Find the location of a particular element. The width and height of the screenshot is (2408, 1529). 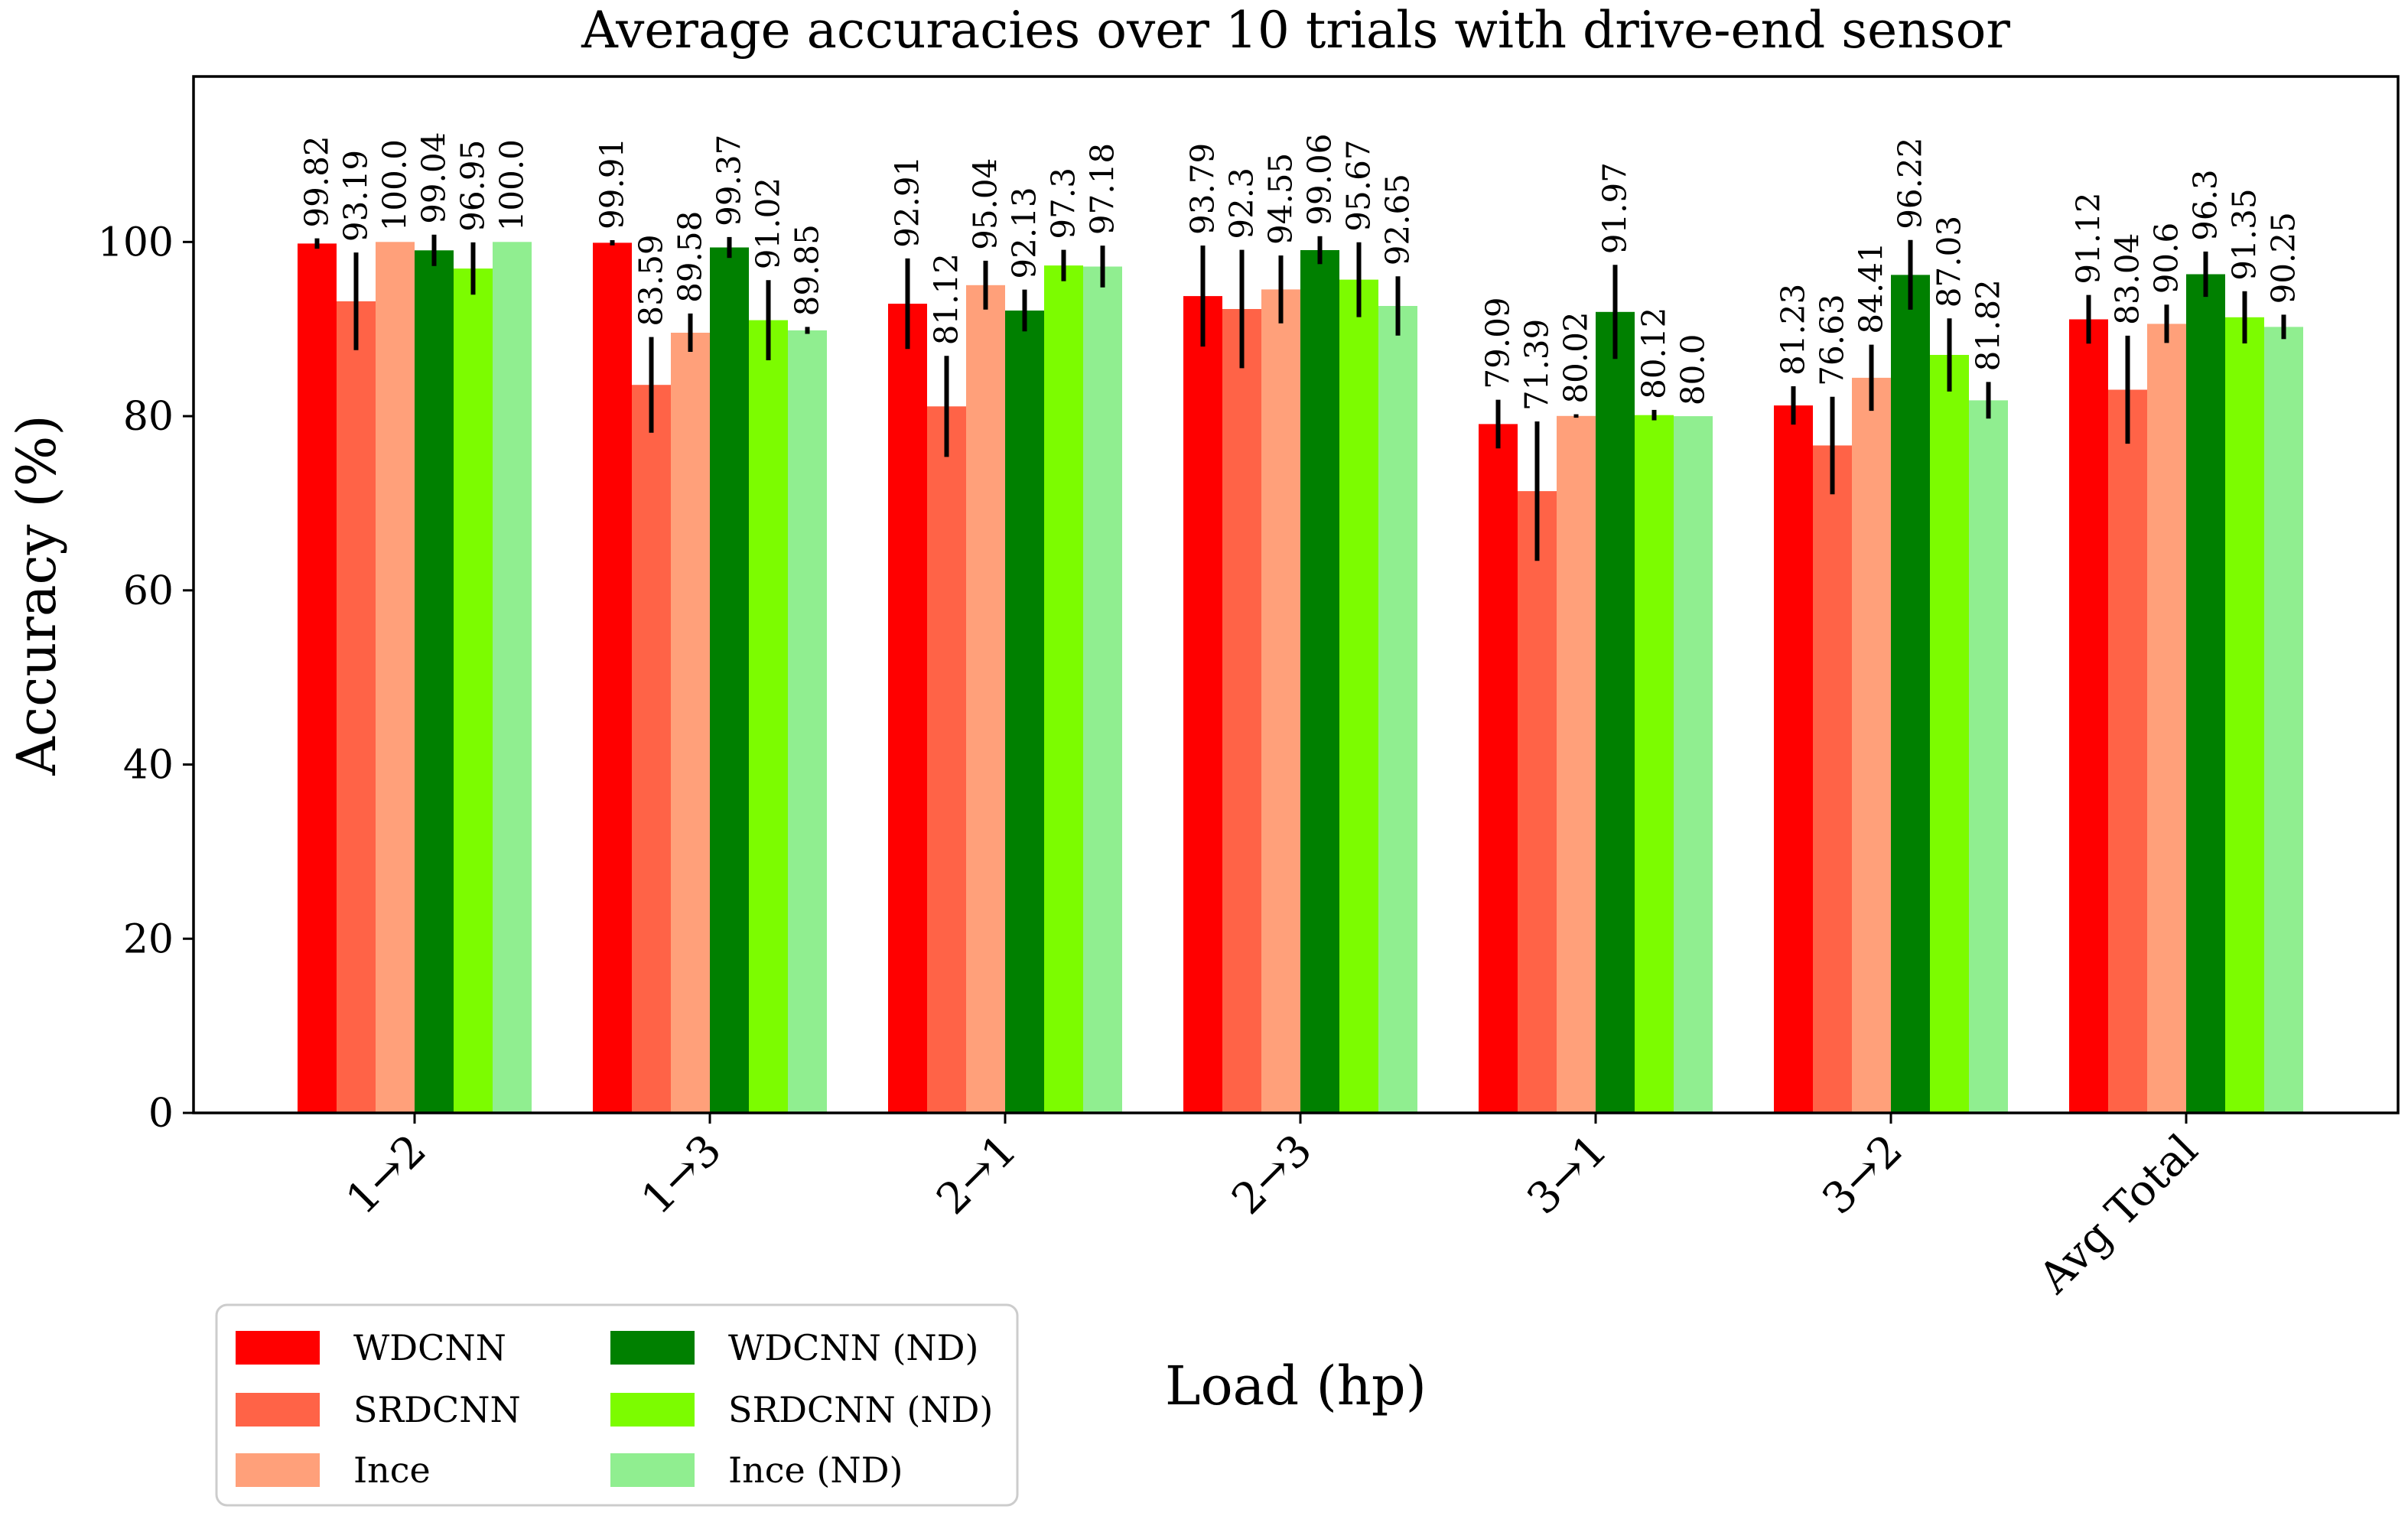

bar-value-label: 84.41 is located at coordinates (1871, 287).